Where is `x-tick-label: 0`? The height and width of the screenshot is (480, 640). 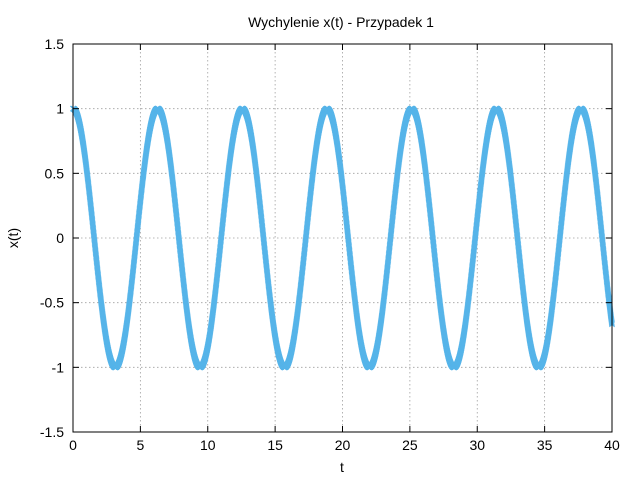 x-tick-label: 0 is located at coordinates (73, 445).